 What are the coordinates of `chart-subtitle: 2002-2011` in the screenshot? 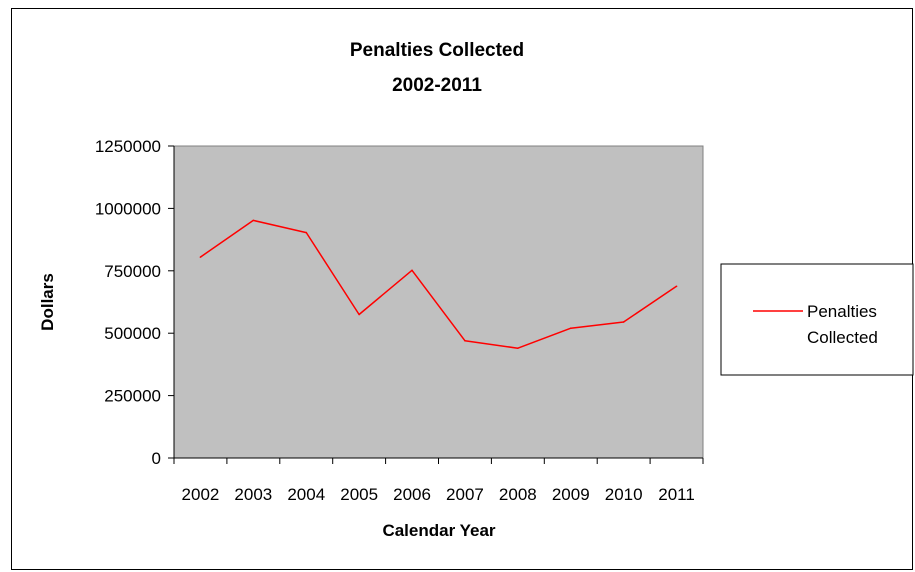 It's located at (437, 85).